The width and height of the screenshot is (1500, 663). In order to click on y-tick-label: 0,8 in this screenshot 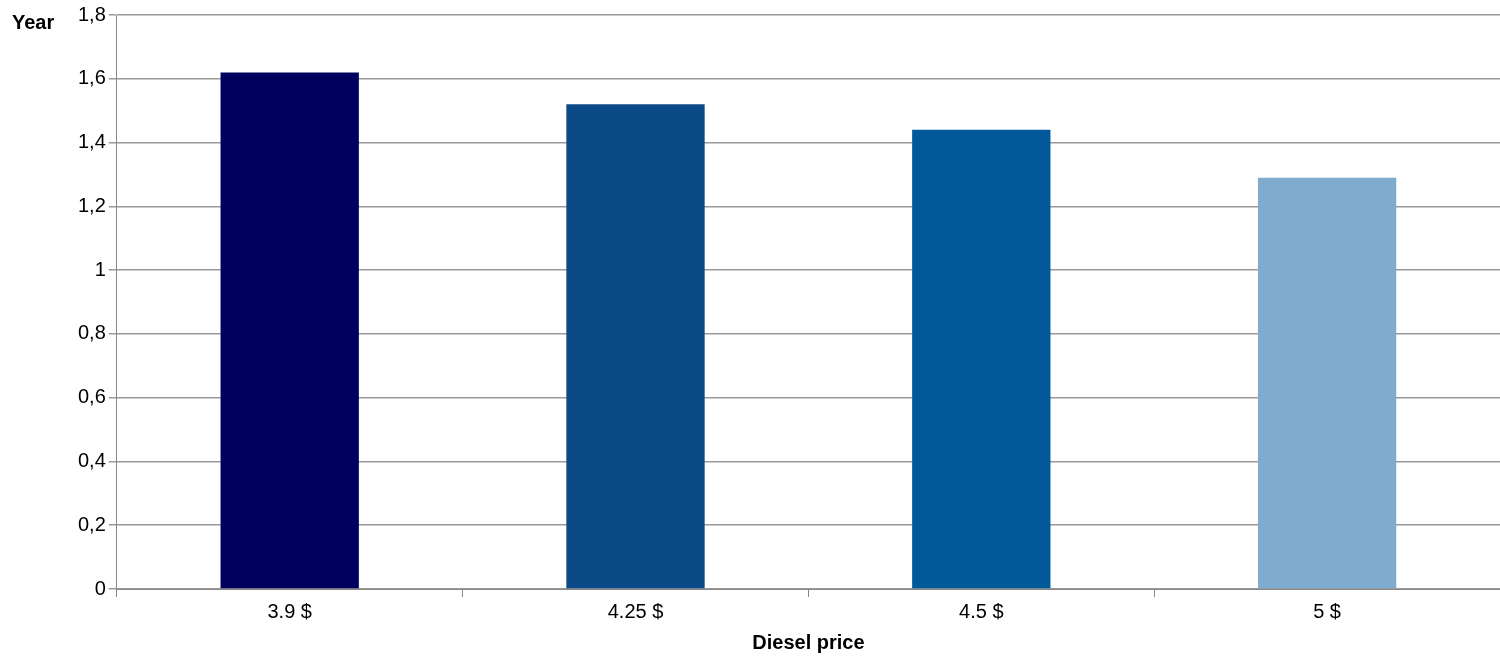, I will do `click(91, 332)`.